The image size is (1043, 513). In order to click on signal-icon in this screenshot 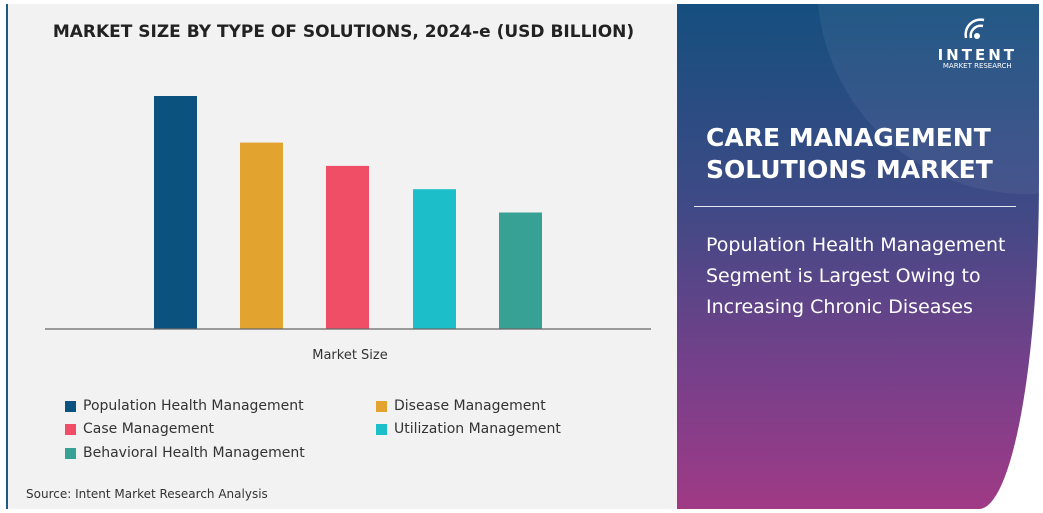, I will do `click(974, 28)`.